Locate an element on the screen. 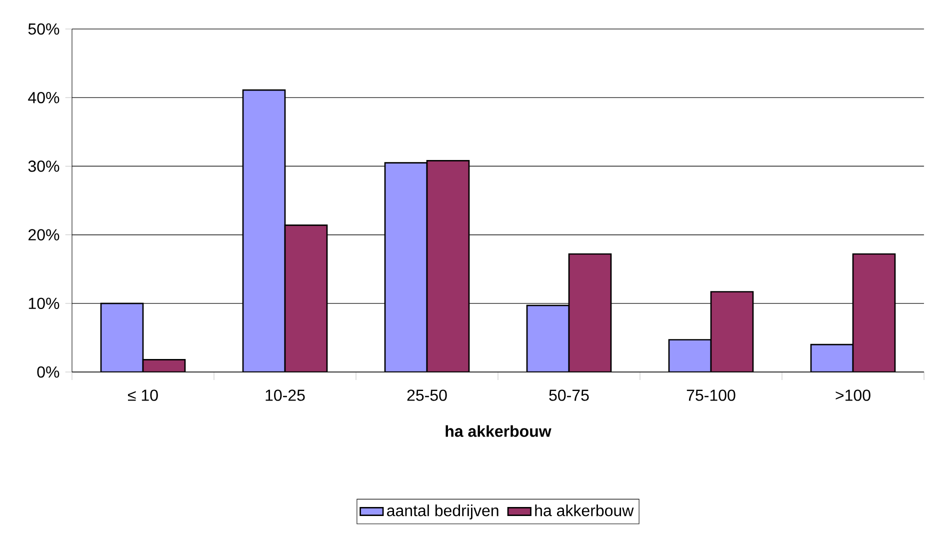 Image resolution: width=925 pixels, height=533 pixels. x-tick-label: >100 is located at coordinates (853, 395).